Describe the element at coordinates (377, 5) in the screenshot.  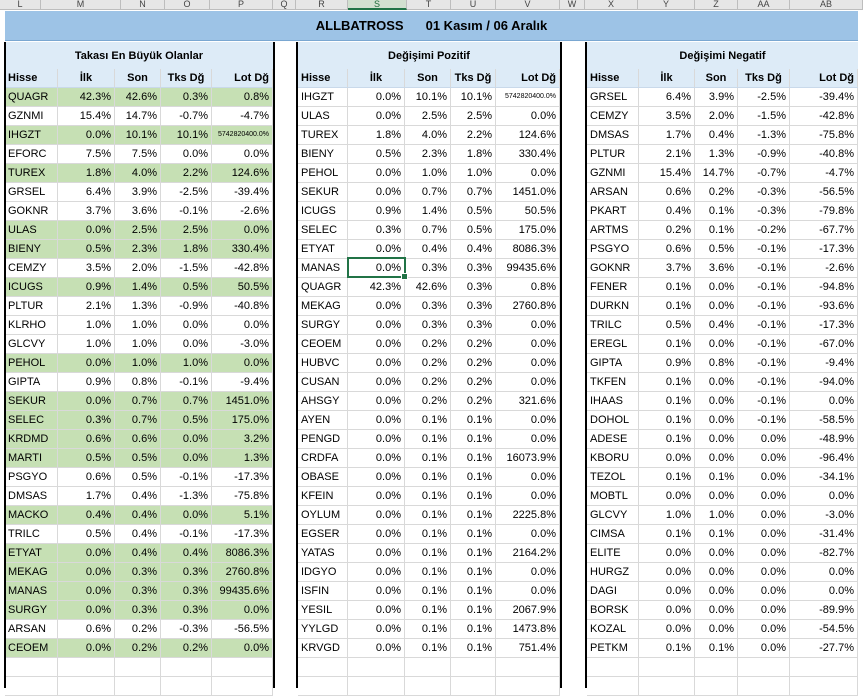
I see `column-header-s: S` at that location.